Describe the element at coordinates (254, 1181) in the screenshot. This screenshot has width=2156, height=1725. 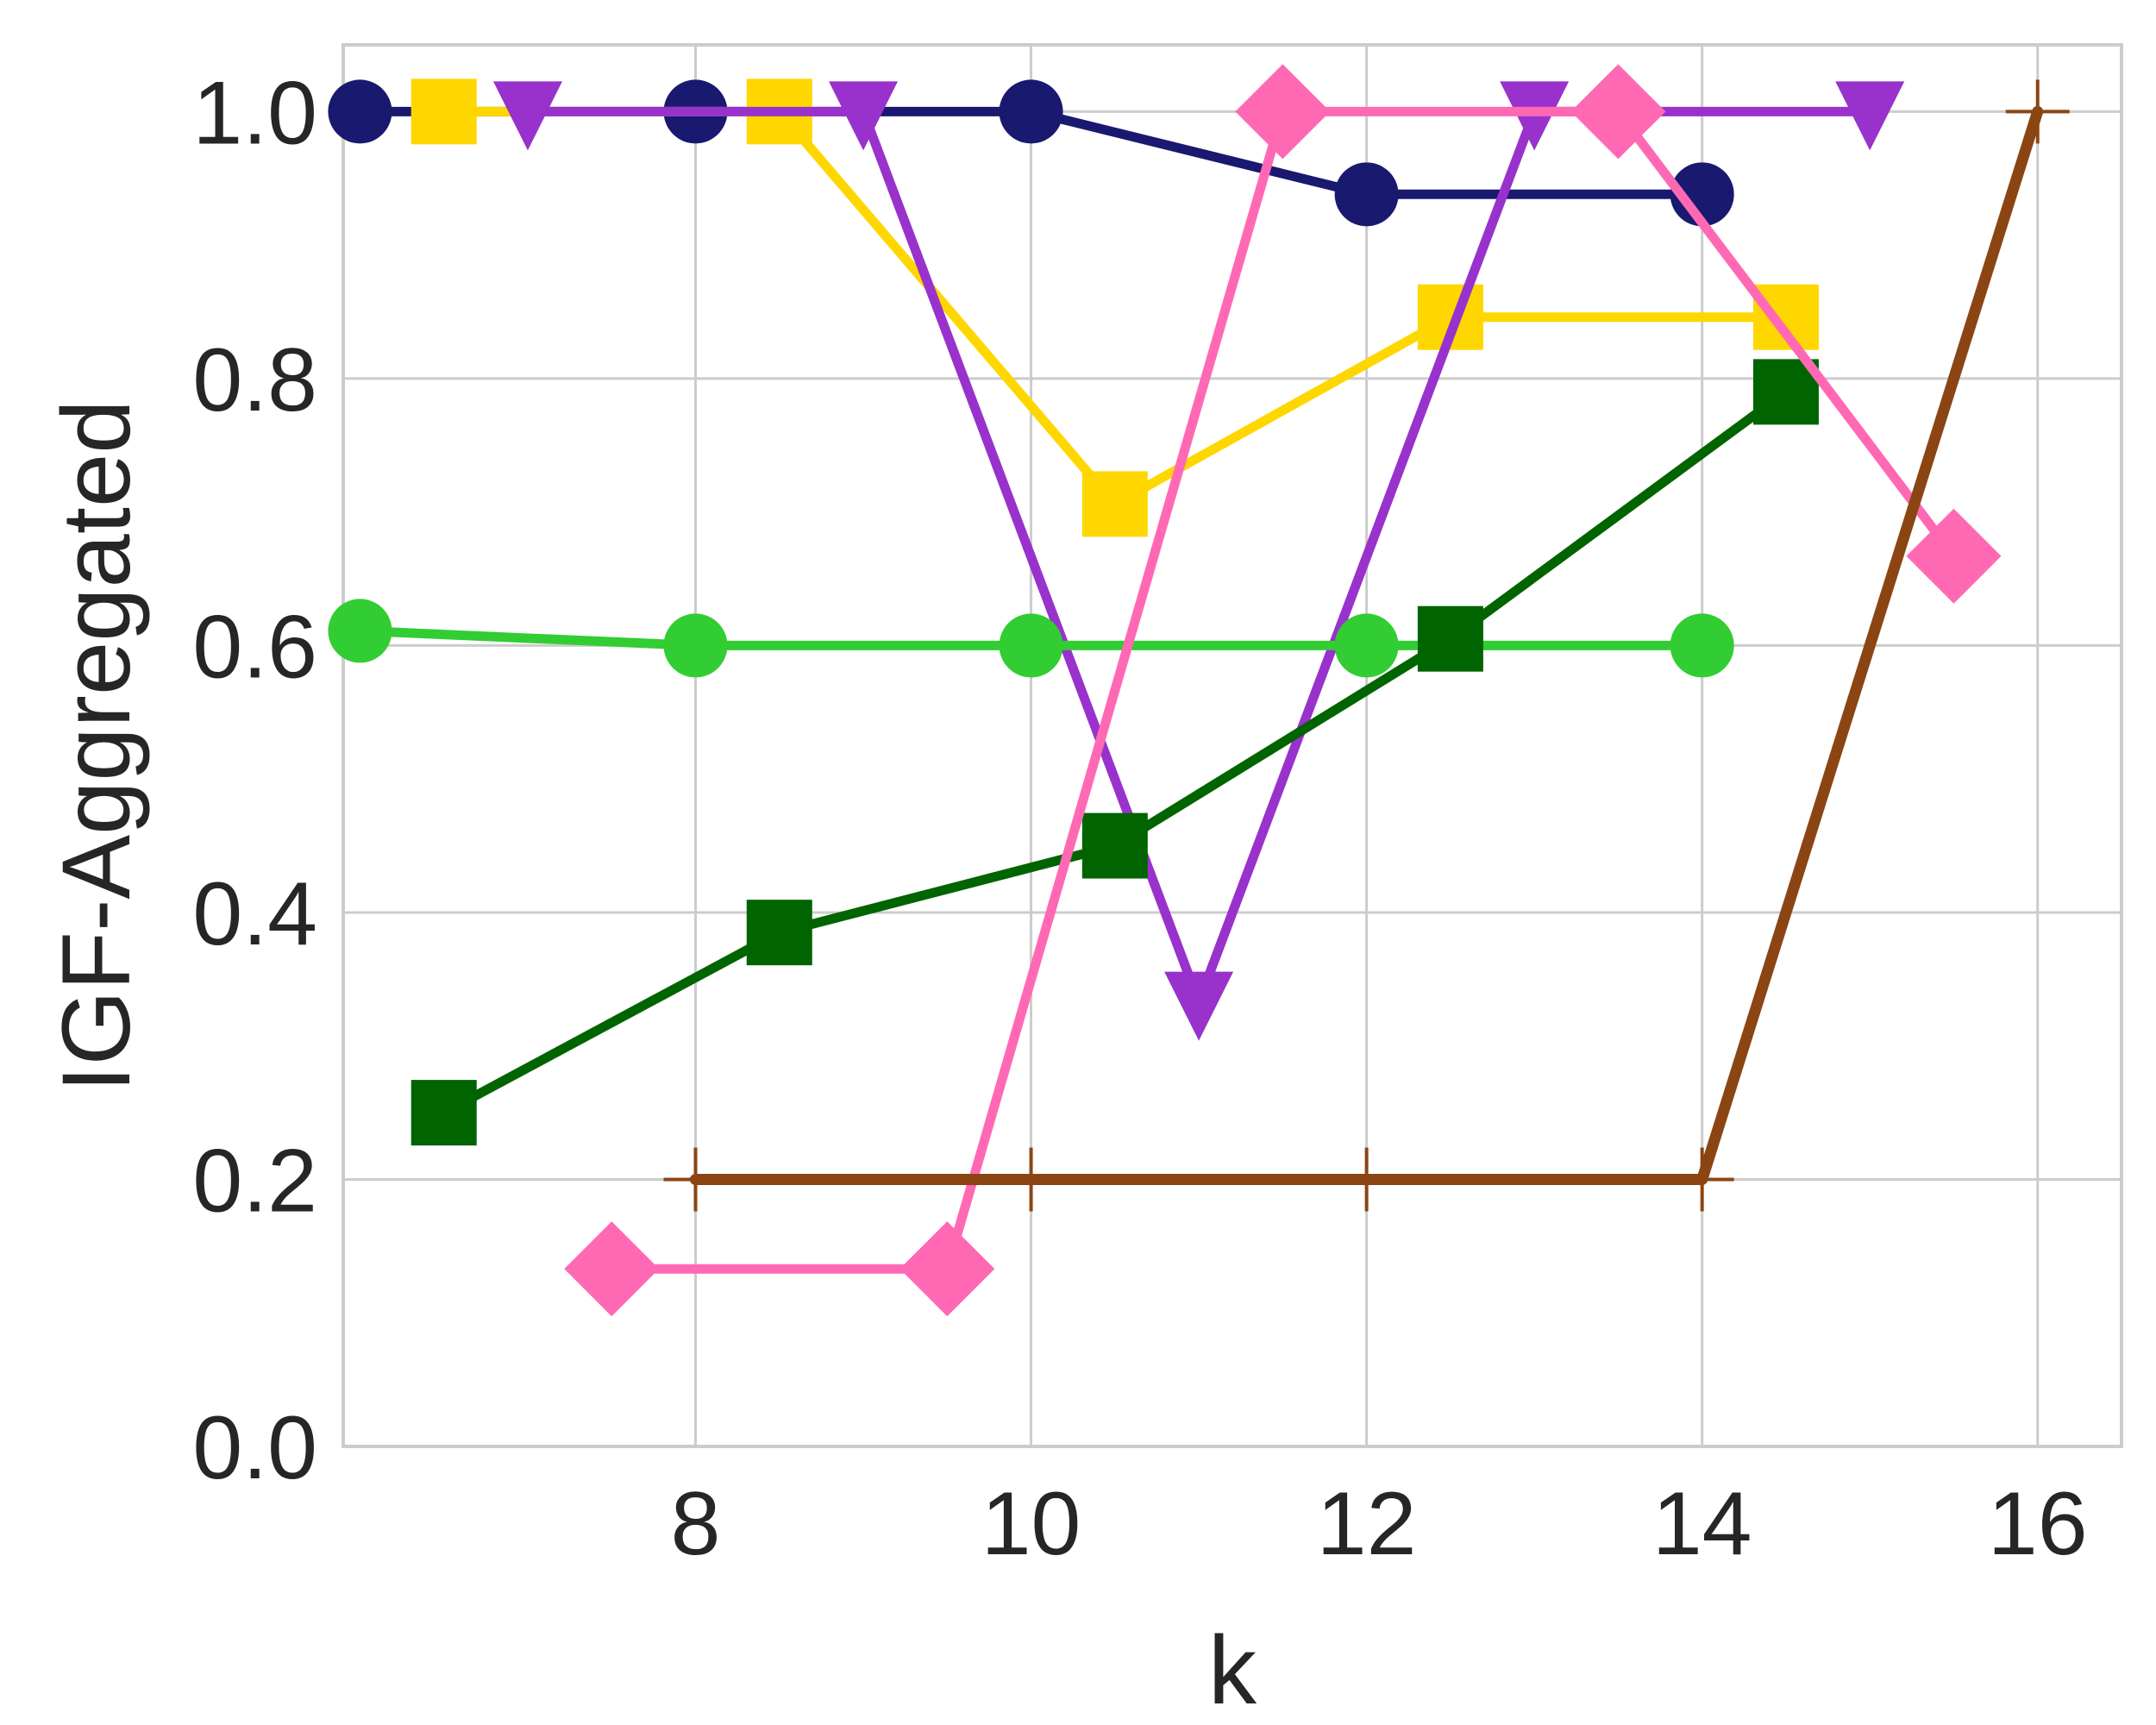
I see `y-tick-label: 0.2` at that location.